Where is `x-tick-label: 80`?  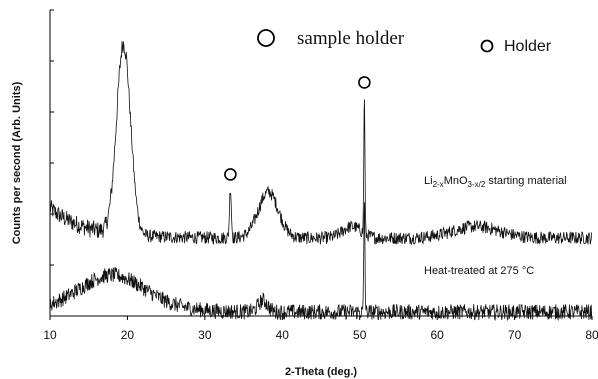
x-tick-label: 80 is located at coordinates (591, 335).